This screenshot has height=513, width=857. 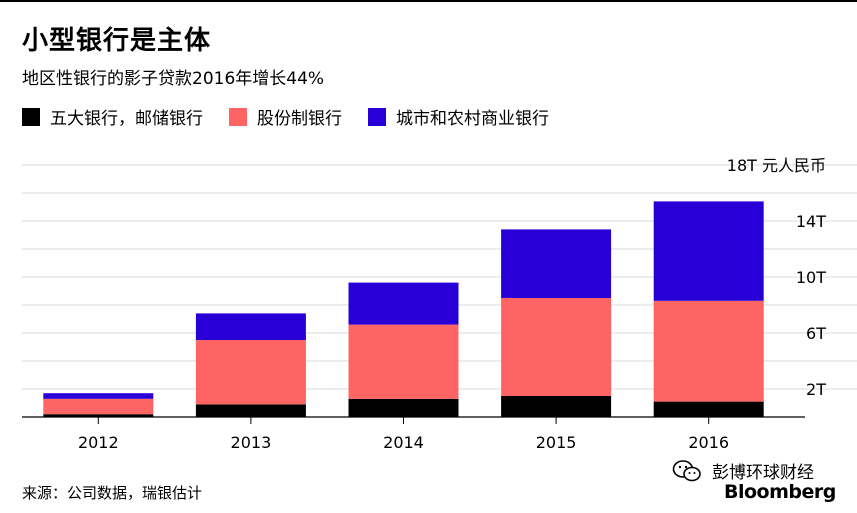 I want to click on legend-item-joint-stock: 股份制银行, so click(x=285, y=116).